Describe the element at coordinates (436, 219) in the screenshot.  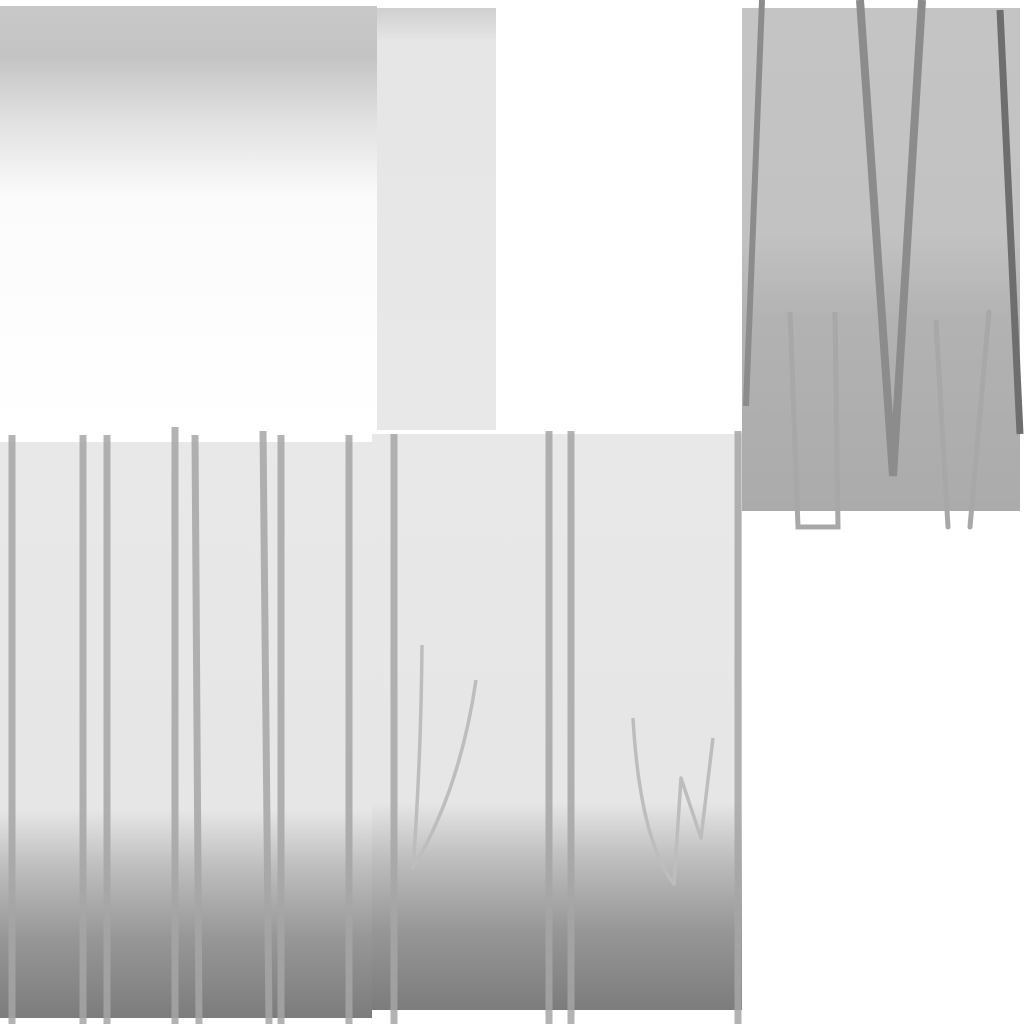
I see `top-center-strip` at that location.